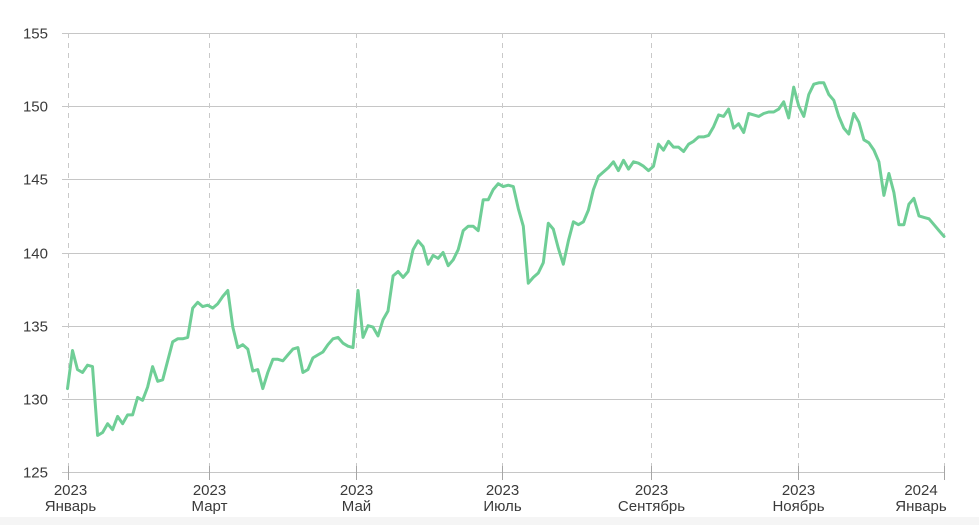 The image size is (979, 525). Describe the element at coordinates (920, 490) in the screenshot. I see `x-axis-tick-label-year: 2024` at that location.